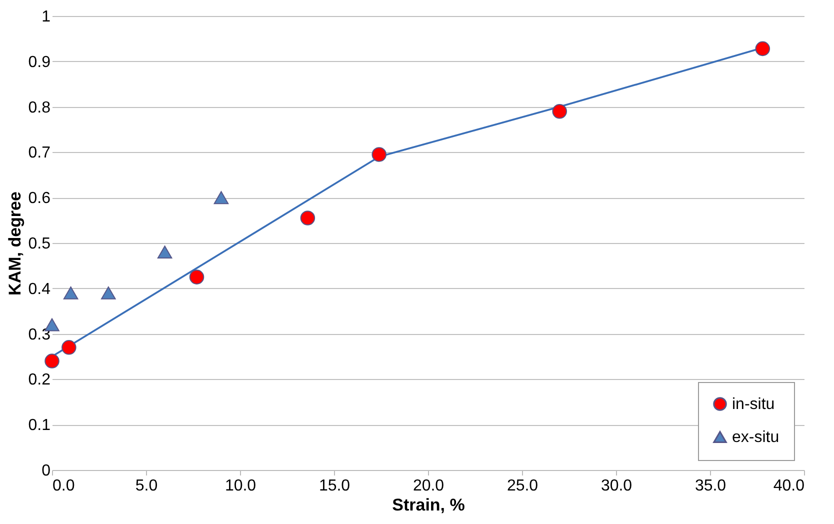 This screenshot has width=834, height=524. Describe the element at coordinates (39, 289) in the screenshot. I see `y-tick-label: 0.4` at that location.